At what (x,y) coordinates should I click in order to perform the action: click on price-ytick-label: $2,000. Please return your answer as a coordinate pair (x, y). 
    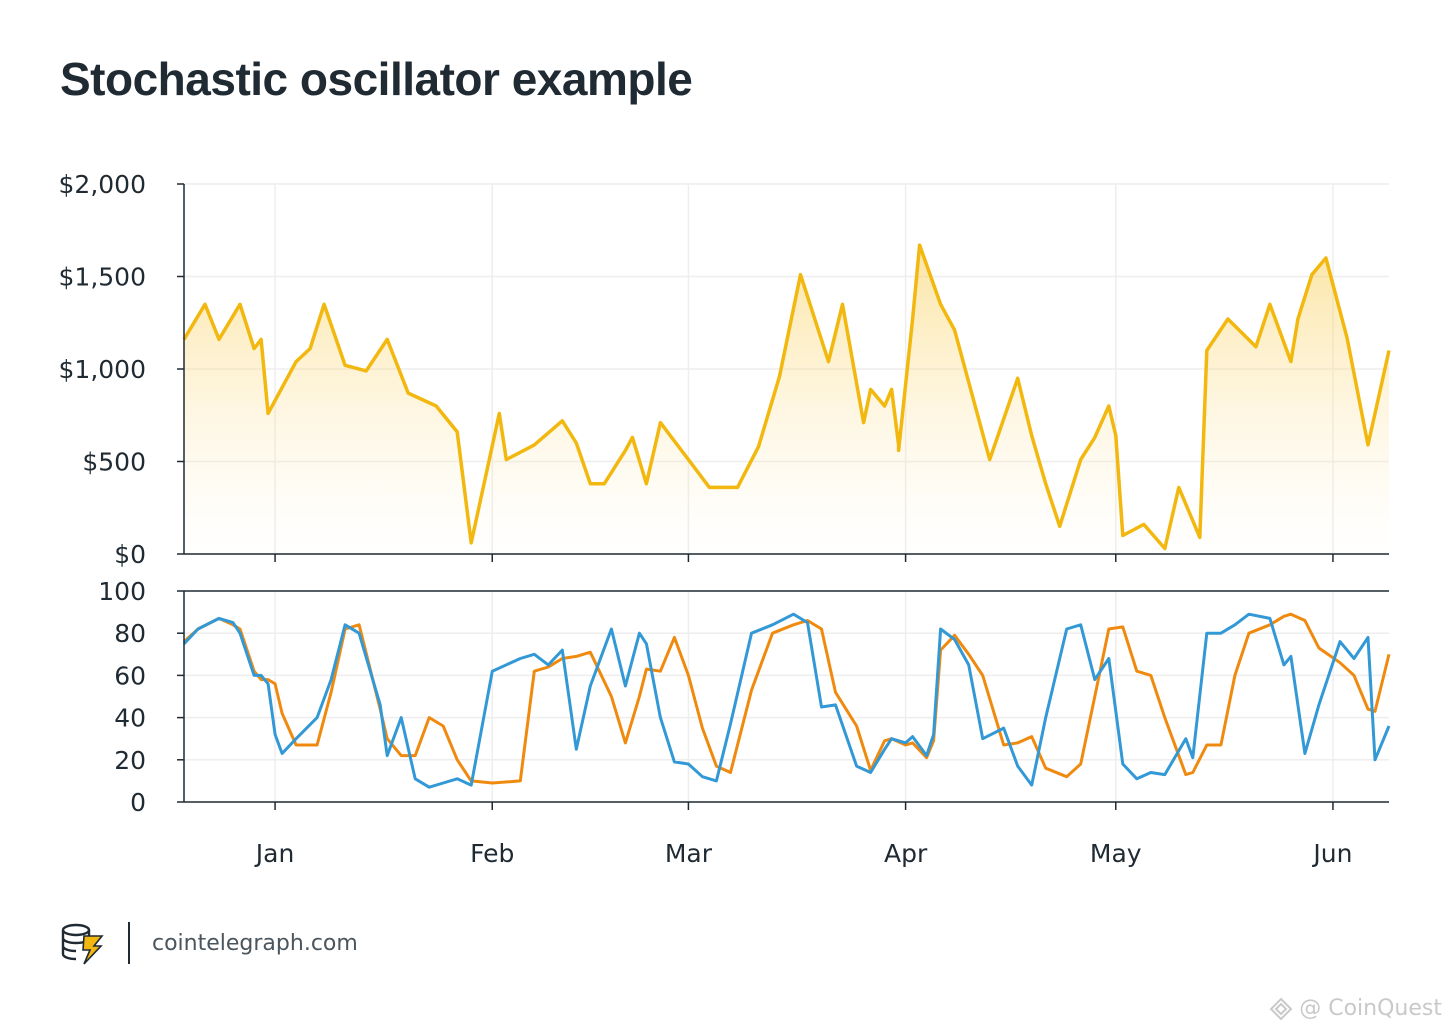
    Looking at the image, I should click on (102, 184).